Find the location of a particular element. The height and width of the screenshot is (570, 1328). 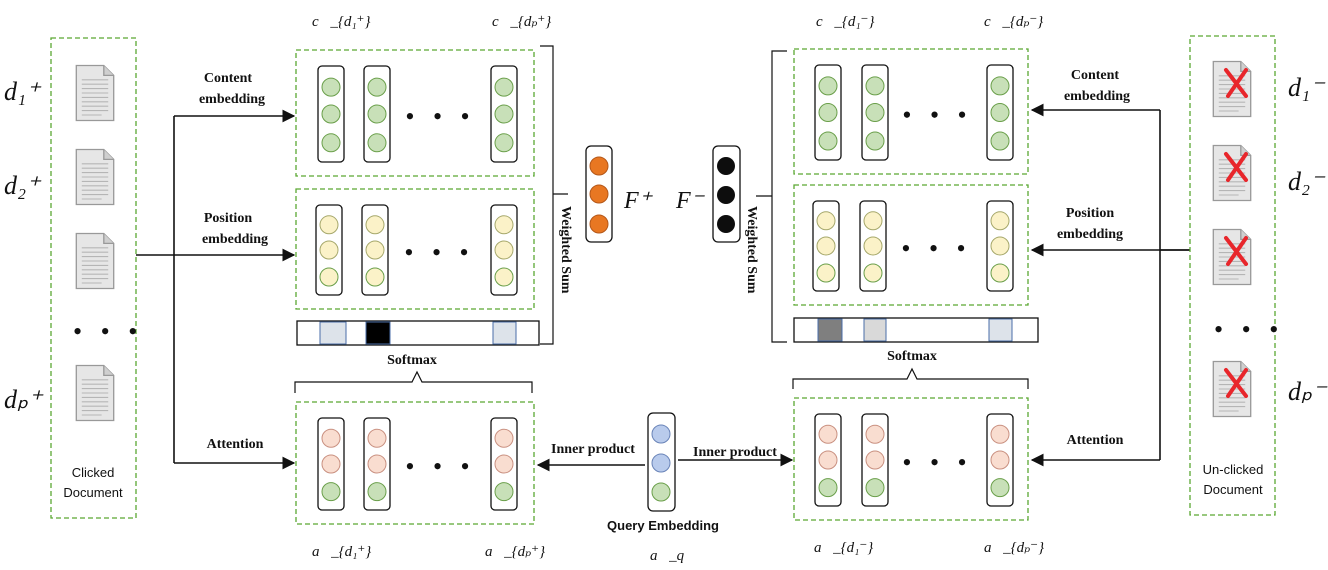

right-connectors is located at coordinates (1110, 285).